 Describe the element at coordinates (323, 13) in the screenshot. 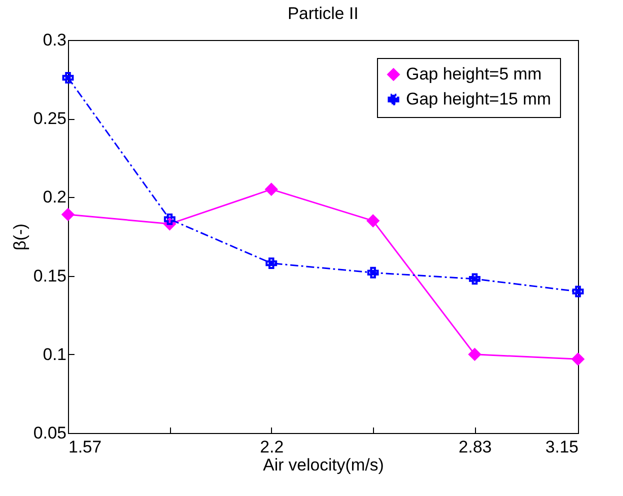

I see `chart-title: Particle II` at that location.